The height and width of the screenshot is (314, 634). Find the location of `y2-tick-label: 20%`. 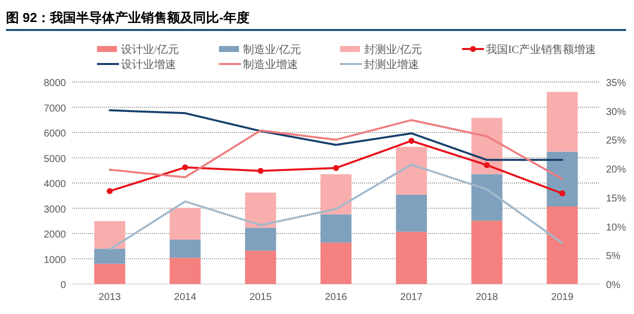

y2-tick-label: 20% is located at coordinates (616, 170).